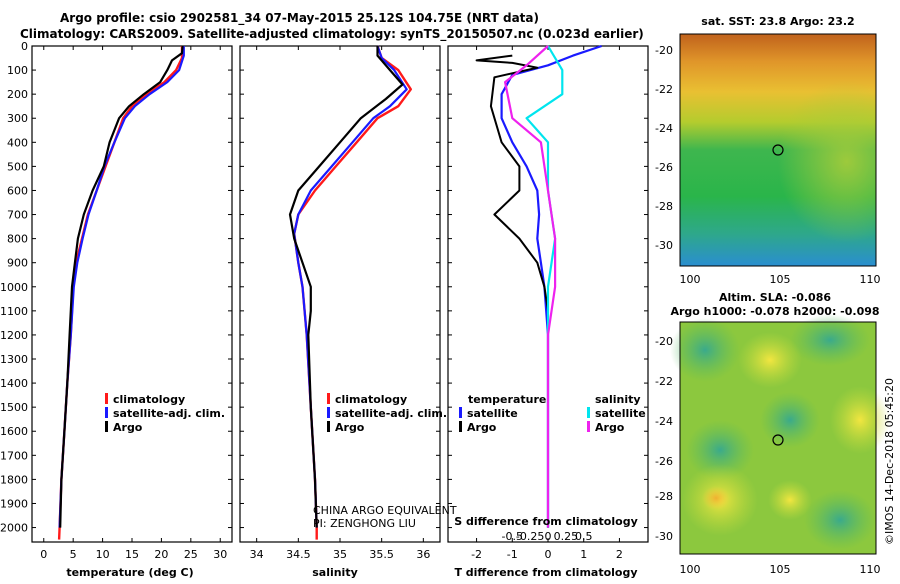 This screenshot has width=900, height=584. I want to click on series-line-s-argo, so click(530, 286).